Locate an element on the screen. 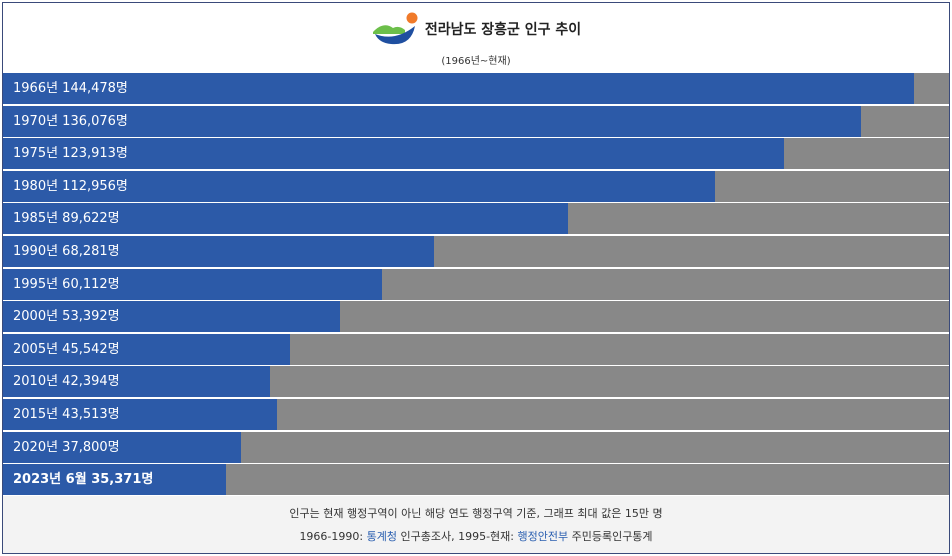  bar-label: 1990년 68,281명 is located at coordinates (66, 251).